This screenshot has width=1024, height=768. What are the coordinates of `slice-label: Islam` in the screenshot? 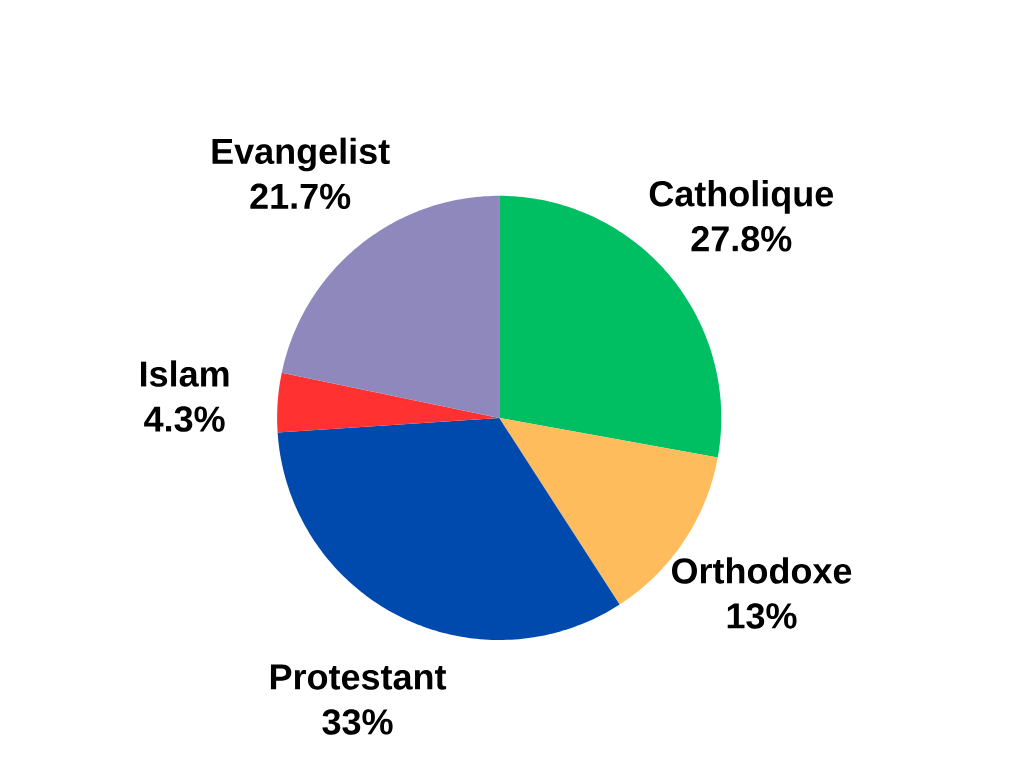 It's located at (184, 373).